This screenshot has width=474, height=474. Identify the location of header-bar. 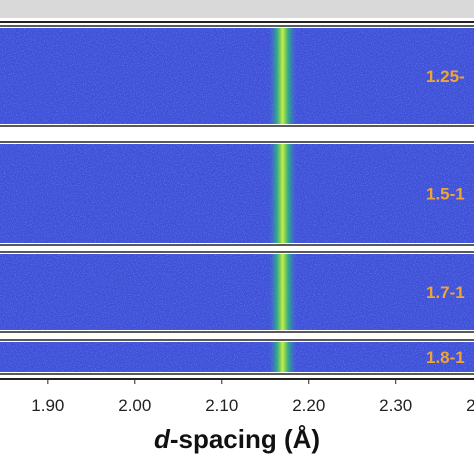
(237, 9).